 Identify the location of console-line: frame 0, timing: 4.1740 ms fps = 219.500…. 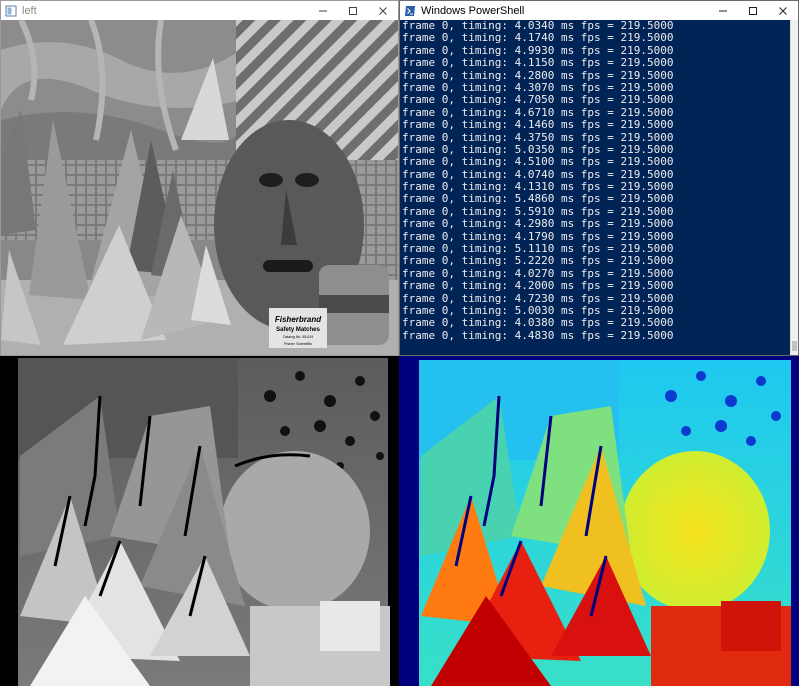
(538, 38).